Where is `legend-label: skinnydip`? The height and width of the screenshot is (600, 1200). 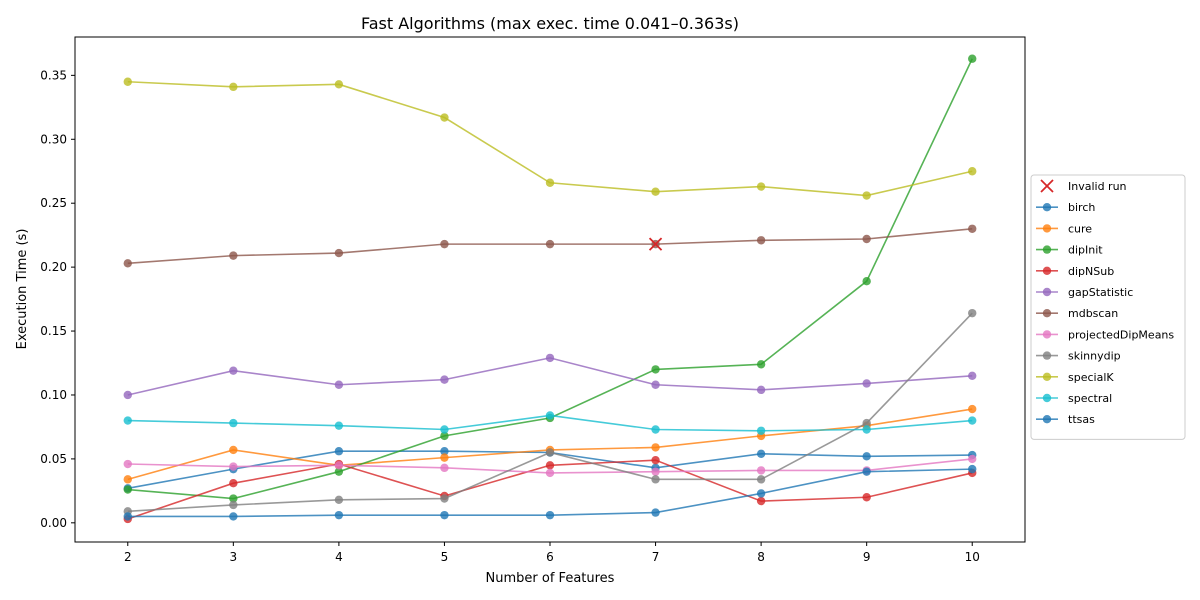
legend-label: skinnydip is located at coordinates (1094, 356).